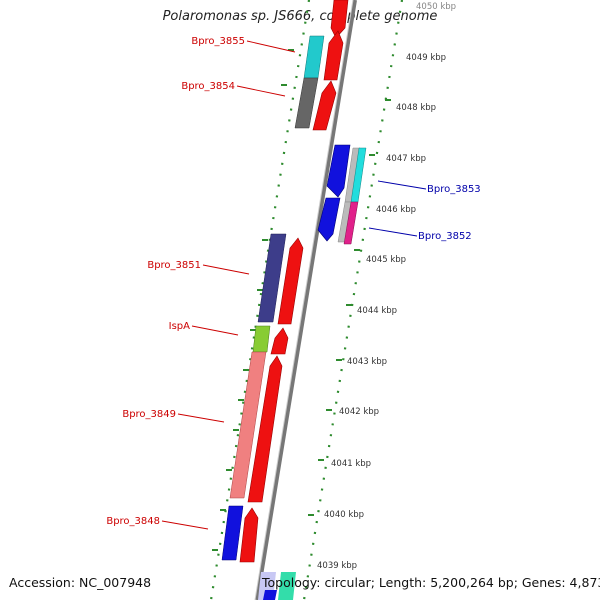 The width and height of the screenshot is (600, 600). Describe the element at coordinates (333, 55) in the screenshot. I see `cds-bpro3855` at that location.